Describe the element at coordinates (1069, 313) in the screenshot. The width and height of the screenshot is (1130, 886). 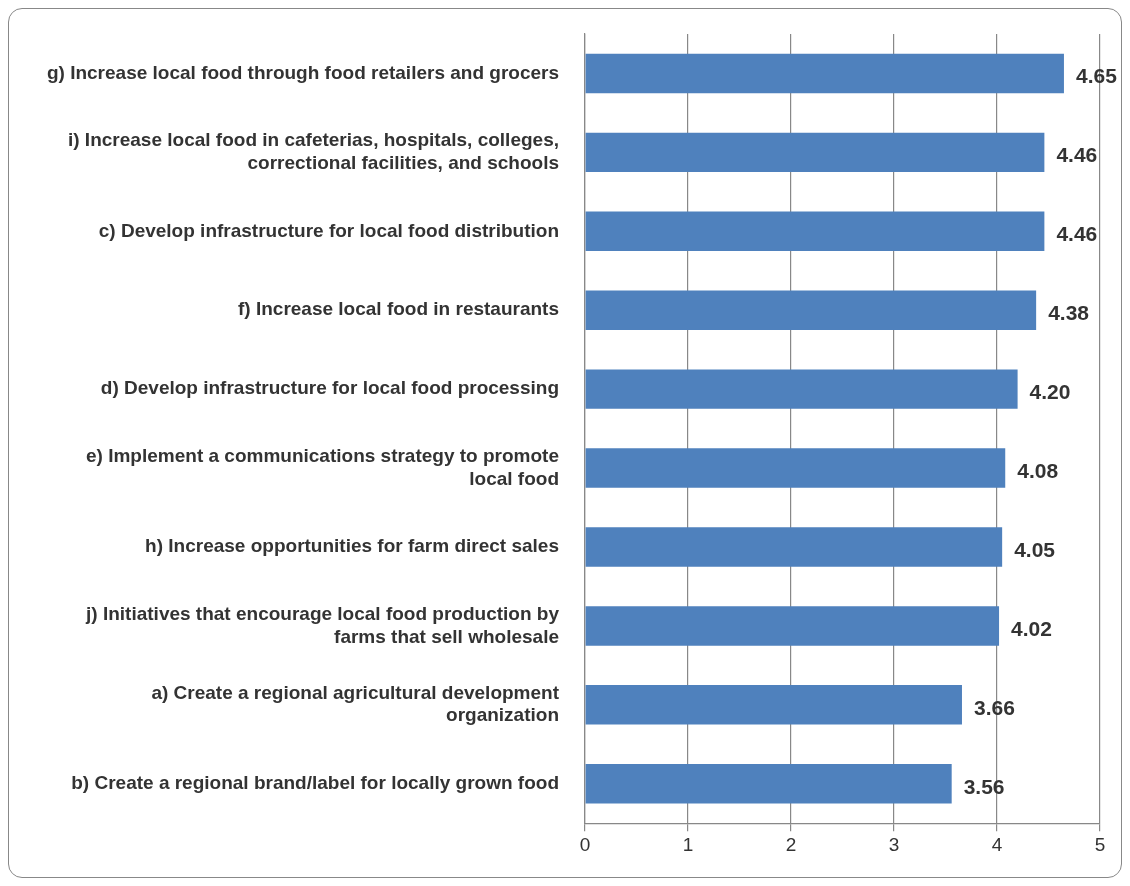
I see `data-label: 4.38` at that location.